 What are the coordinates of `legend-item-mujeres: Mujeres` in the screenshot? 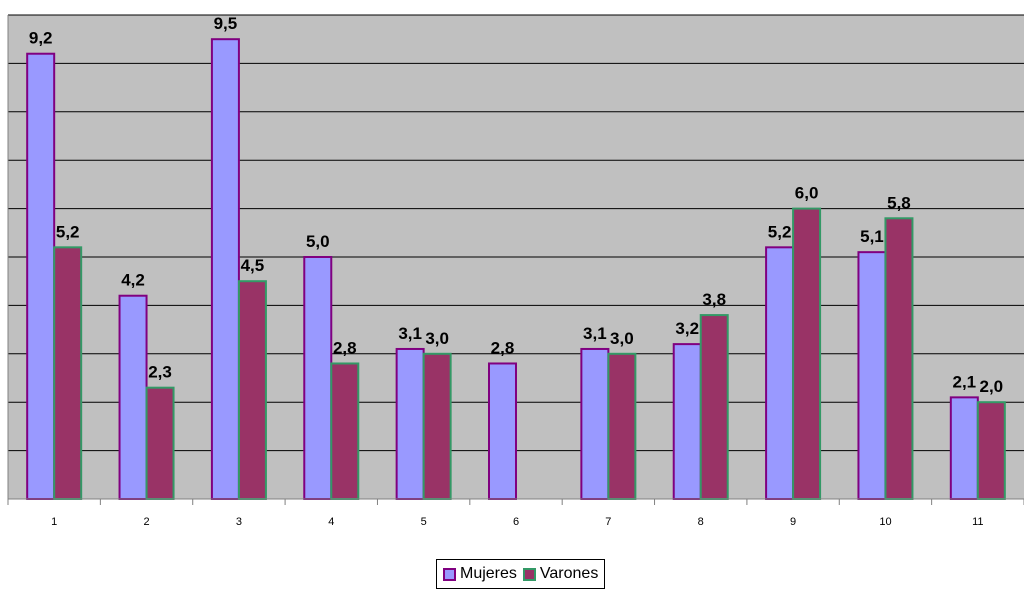 It's located at (480, 574).